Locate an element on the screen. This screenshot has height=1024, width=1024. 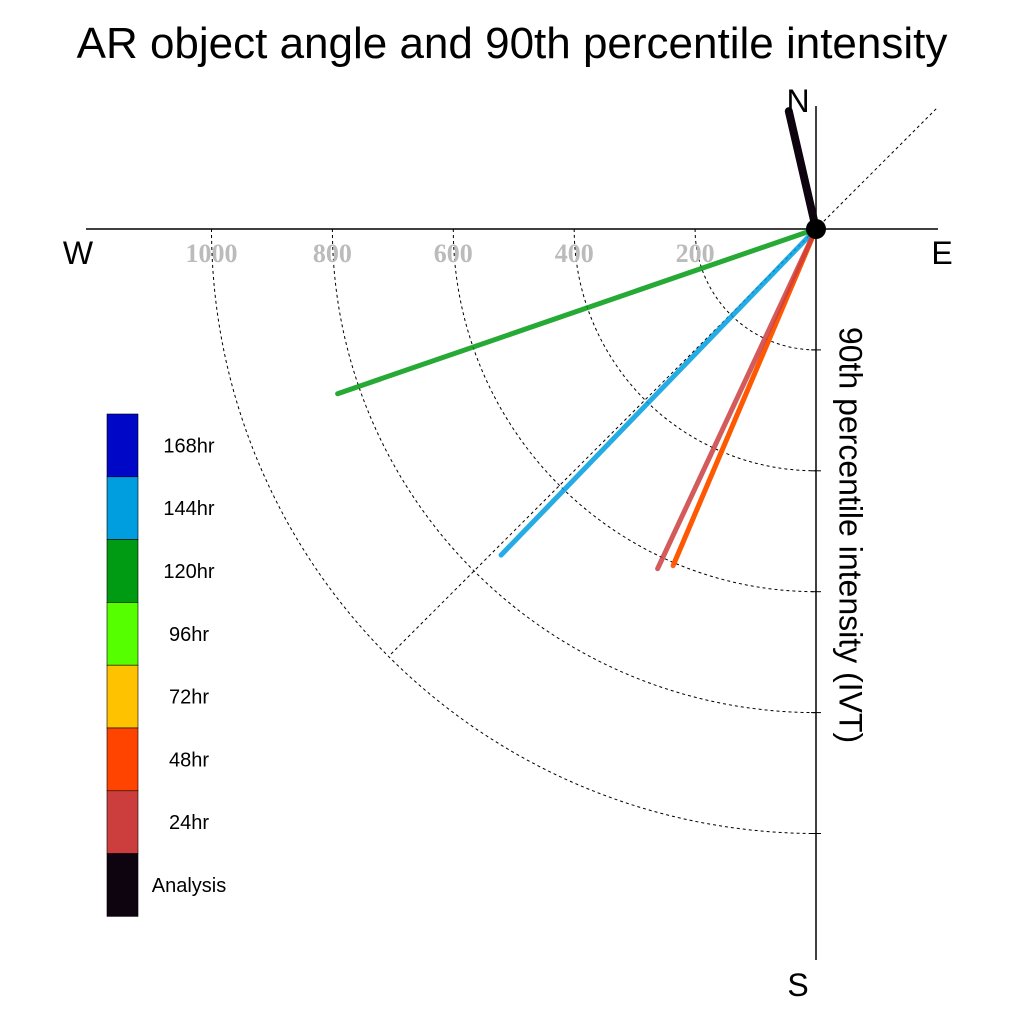
legend-label-144hr: 144hr is located at coordinates (188, 509).